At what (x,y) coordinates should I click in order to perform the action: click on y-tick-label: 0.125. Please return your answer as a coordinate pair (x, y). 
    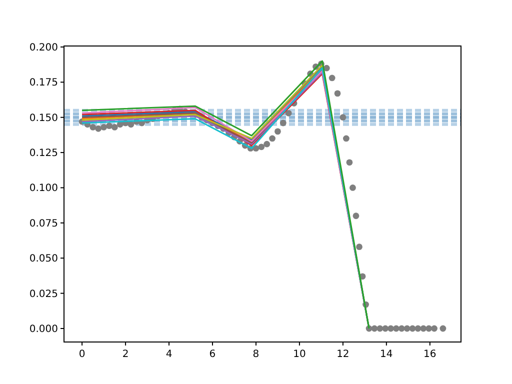
    Looking at the image, I should click on (43, 154).